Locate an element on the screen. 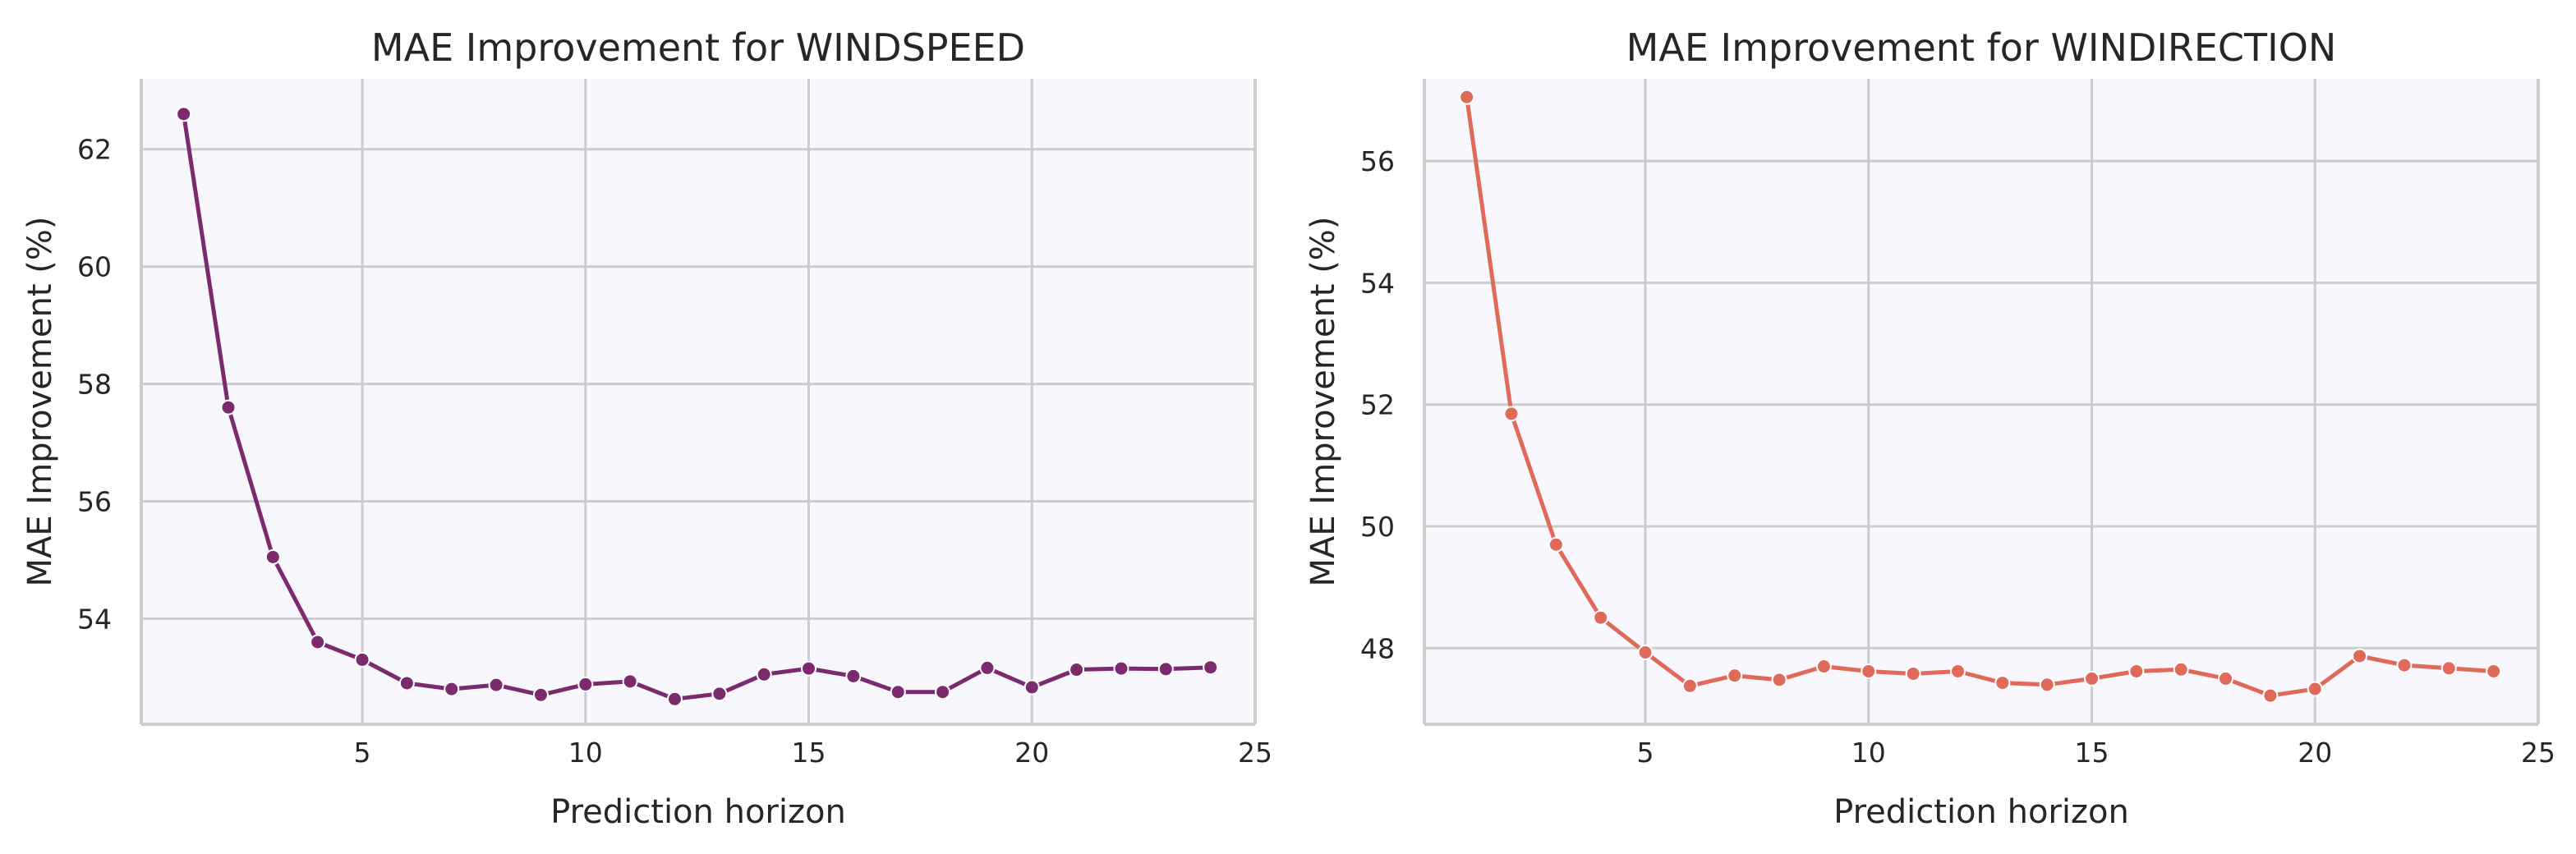 The width and height of the screenshot is (2576, 854). windspeed-chart-title: MAE Improvement for WINDSPEED is located at coordinates (698, 47).